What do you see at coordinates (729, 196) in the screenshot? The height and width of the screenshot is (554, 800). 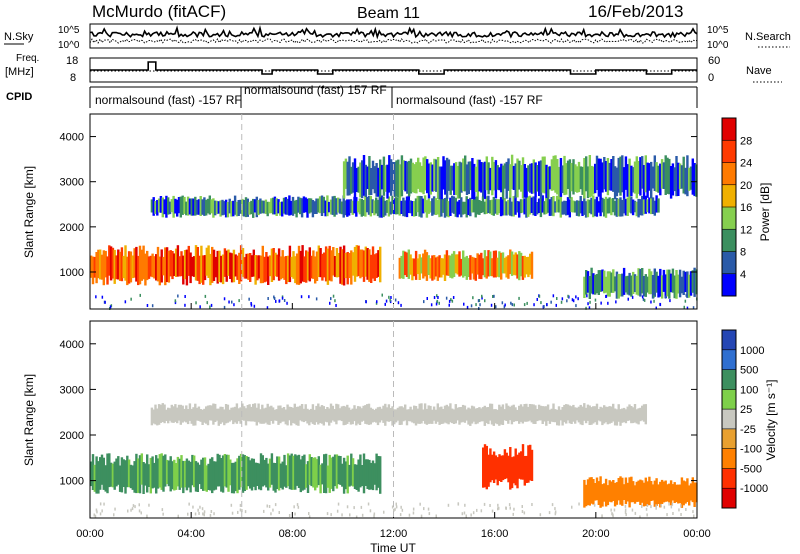 I see `power-colorbar-segment` at bounding box center [729, 196].